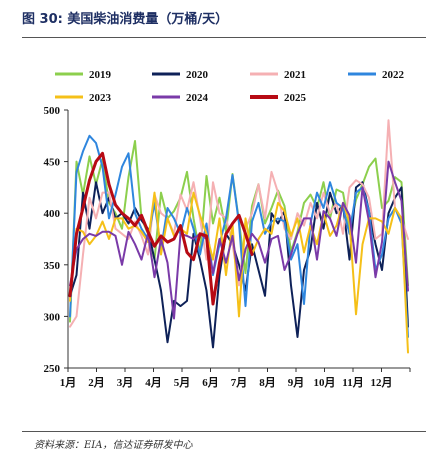 The width and height of the screenshot is (438, 455). What do you see at coordinates (295, 98) in the screenshot?
I see `legend-label-2025: 2025` at bounding box center [295, 98].